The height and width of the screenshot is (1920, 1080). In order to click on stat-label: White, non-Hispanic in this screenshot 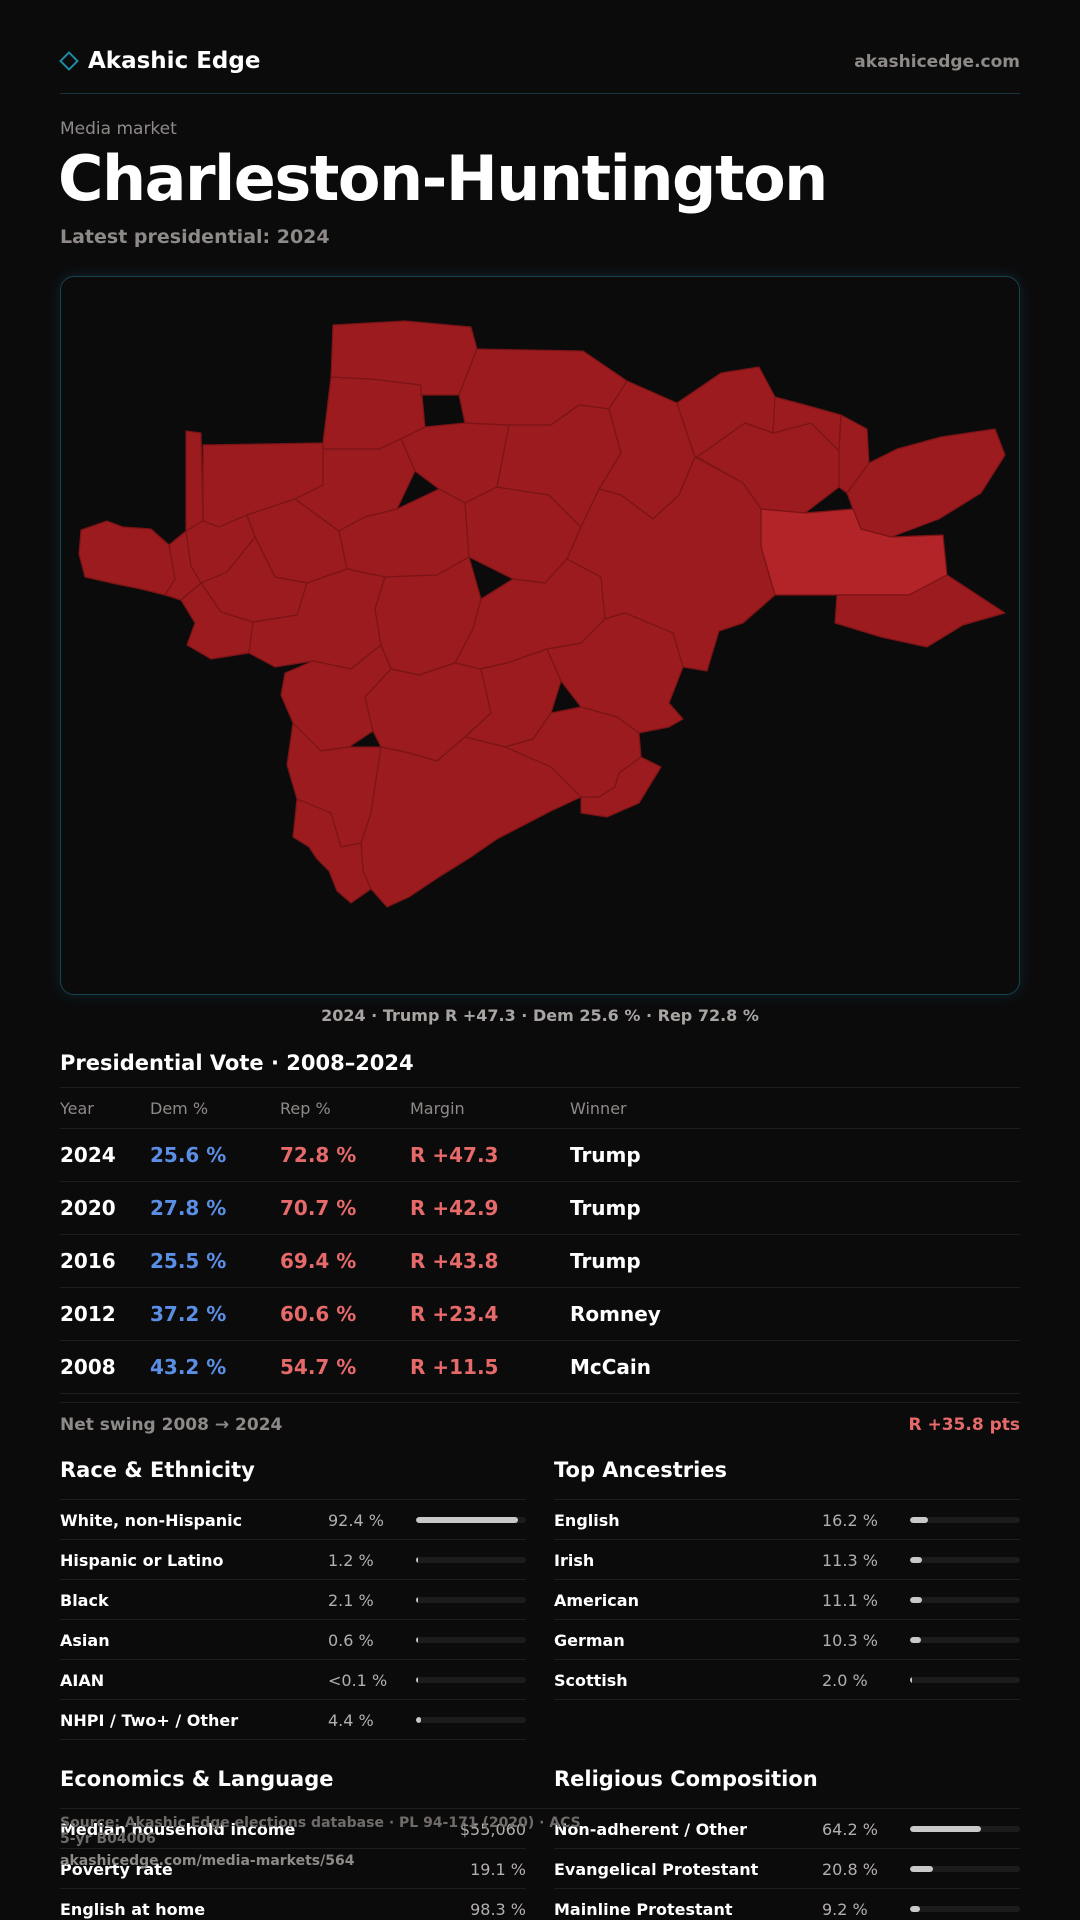, I will do `click(151, 1520)`.